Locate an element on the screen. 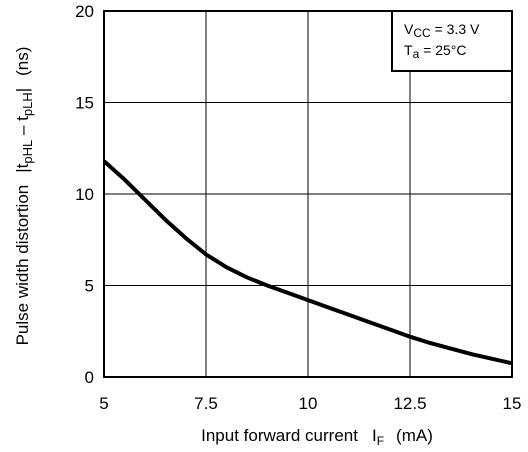 The width and height of the screenshot is (528, 452). x-tick-label: 7.5 is located at coordinates (206, 403).